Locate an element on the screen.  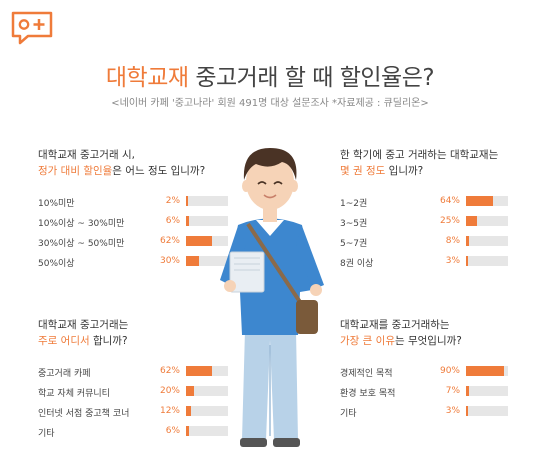
title-rest: 중고거래 할 때 할인율은? is located at coordinates (311, 78).